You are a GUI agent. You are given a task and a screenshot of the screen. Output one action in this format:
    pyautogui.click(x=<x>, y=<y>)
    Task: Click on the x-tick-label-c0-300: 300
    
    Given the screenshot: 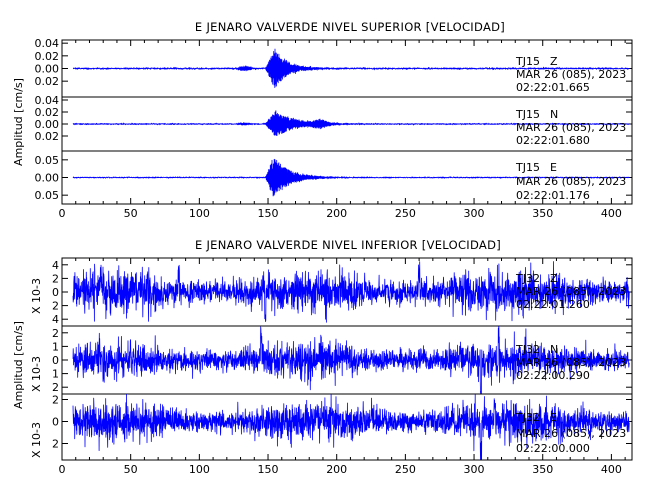 What is the action you would take?
    pyautogui.click(x=474, y=213)
    